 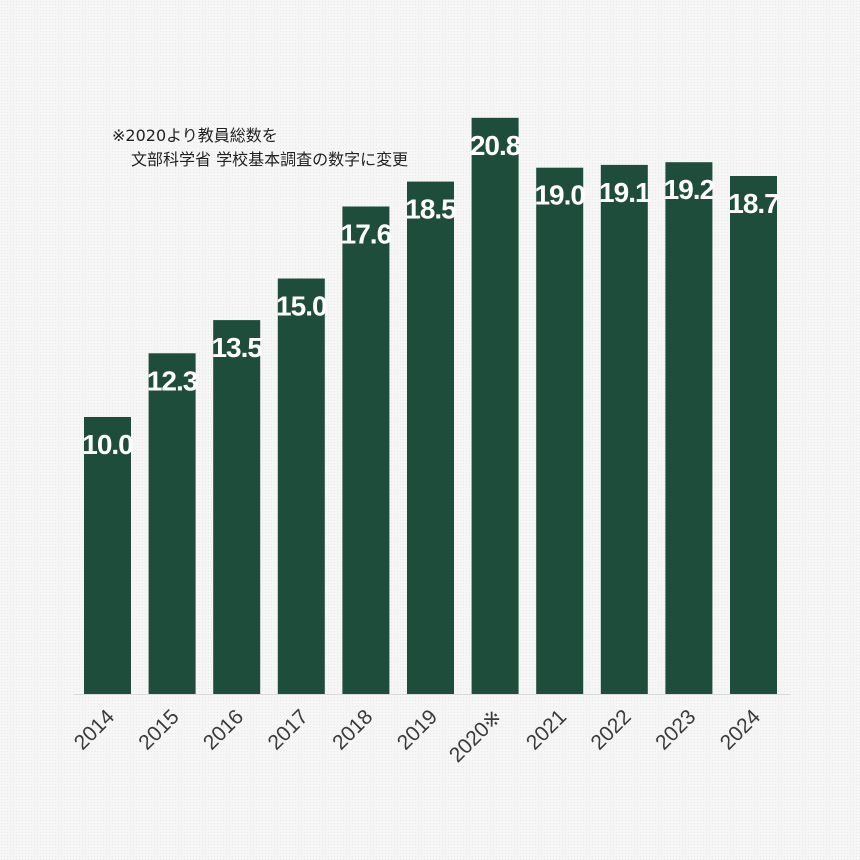 I want to click on bar-value-label: 10.0, so click(x=107, y=444).